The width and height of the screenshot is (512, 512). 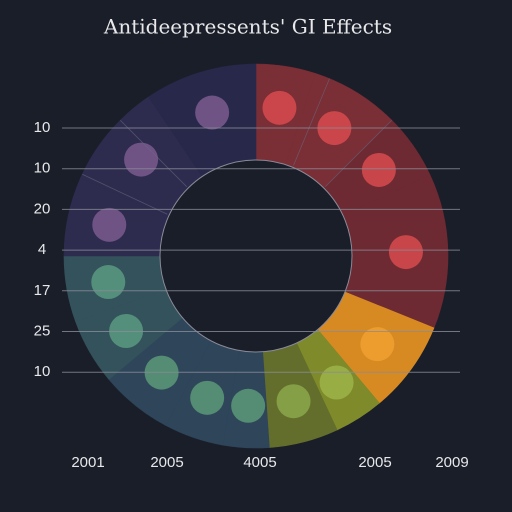 I want to click on x-tick-label: 4005, so click(x=259, y=462).